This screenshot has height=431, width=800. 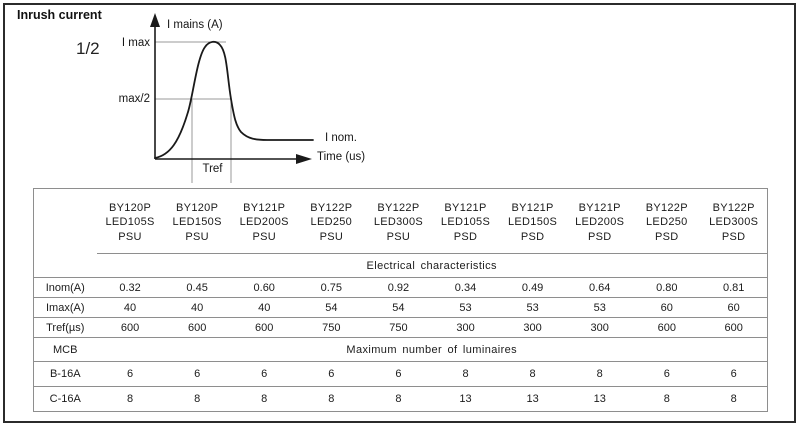 What do you see at coordinates (600, 287) in the screenshot?
I see `value-cell: 0.64` at bounding box center [600, 287].